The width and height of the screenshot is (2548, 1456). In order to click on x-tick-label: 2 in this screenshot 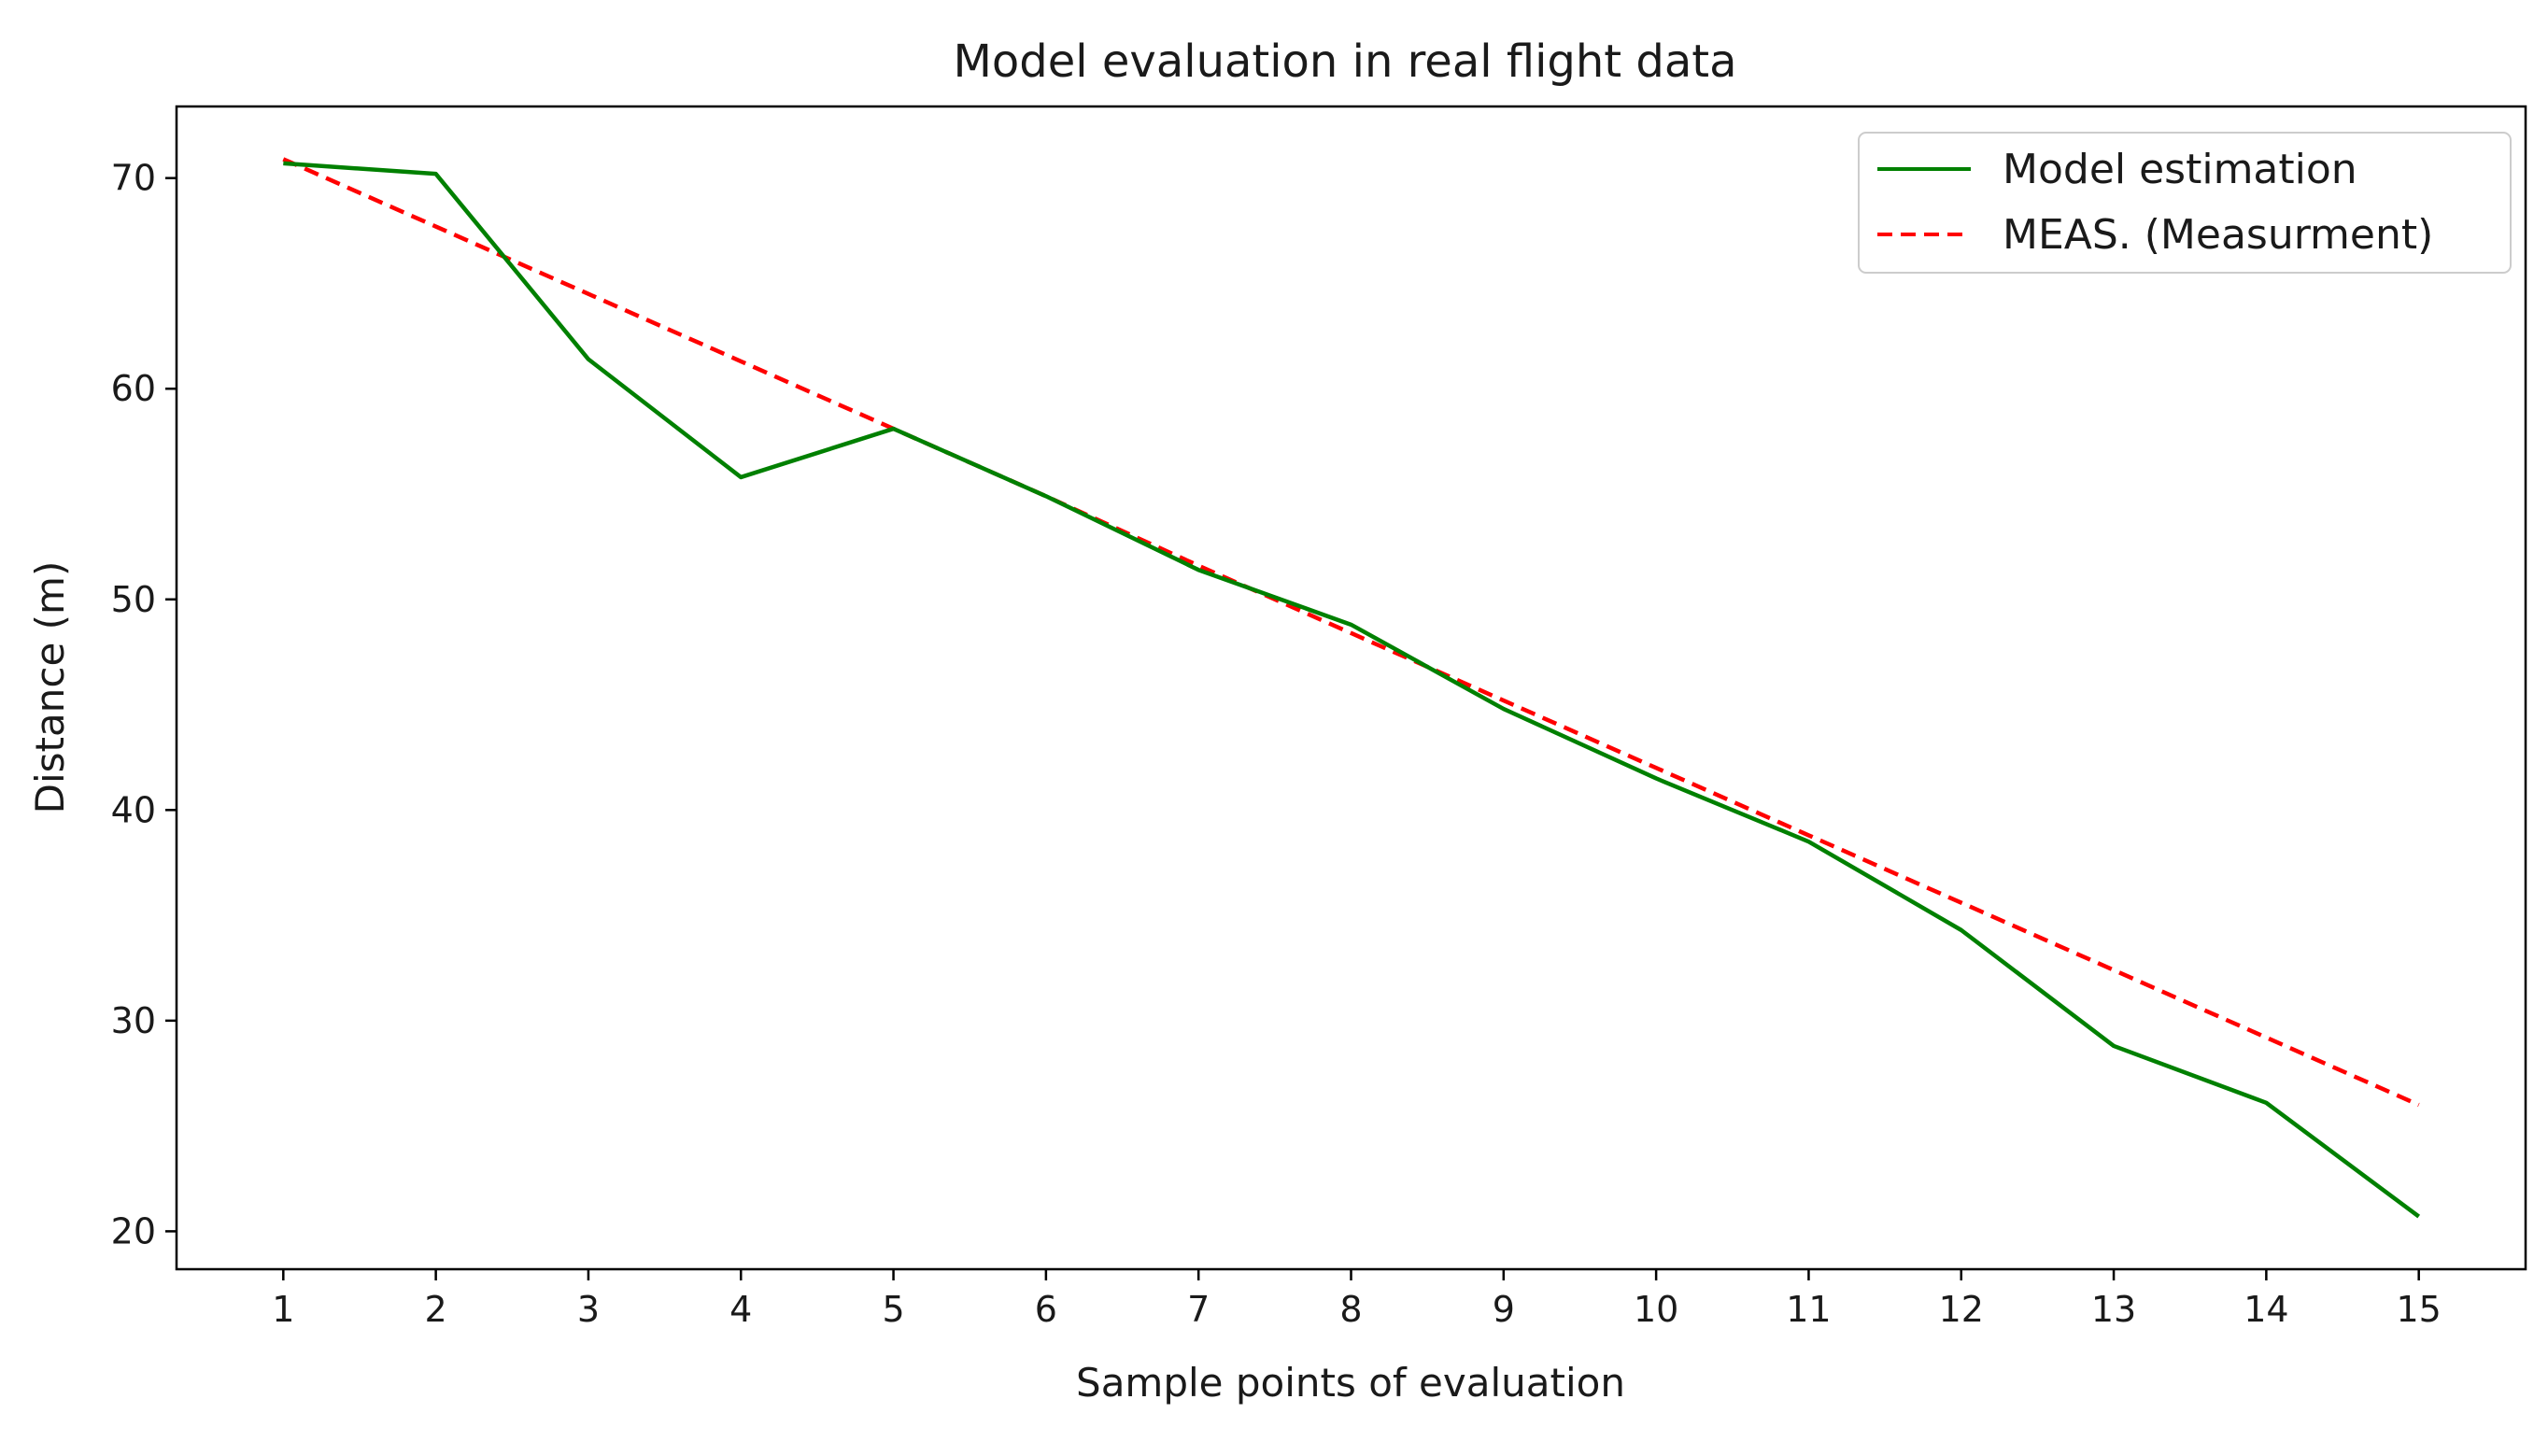, I will do `click(436, 1309)`.